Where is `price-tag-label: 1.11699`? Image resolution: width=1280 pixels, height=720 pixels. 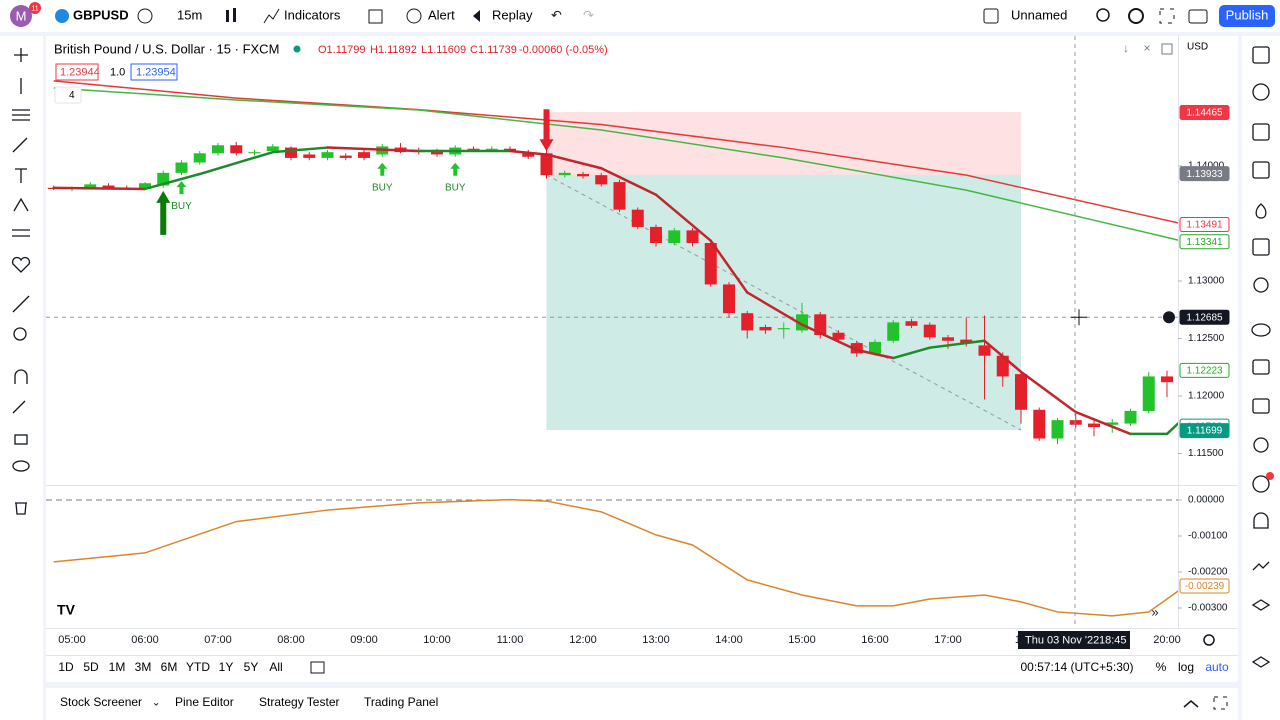 price-tag-label: 1.11699 is located at coordinates (1205, 431).